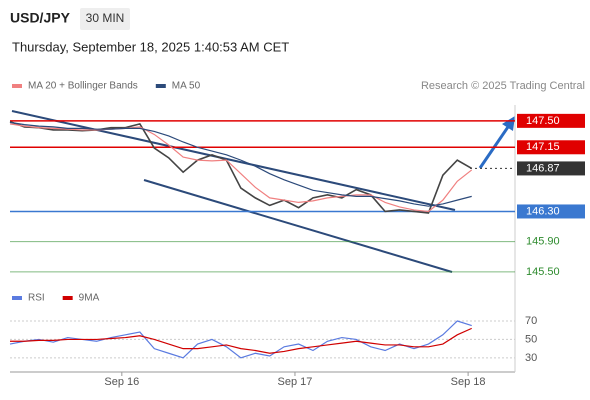  I want to click on y-tick-label: 70, so click(531, 321).